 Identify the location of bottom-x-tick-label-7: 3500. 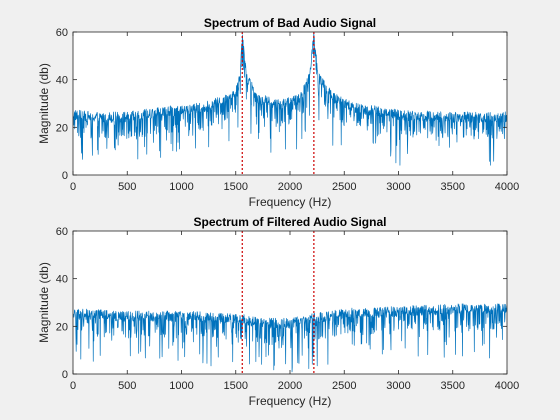
(453, 386).